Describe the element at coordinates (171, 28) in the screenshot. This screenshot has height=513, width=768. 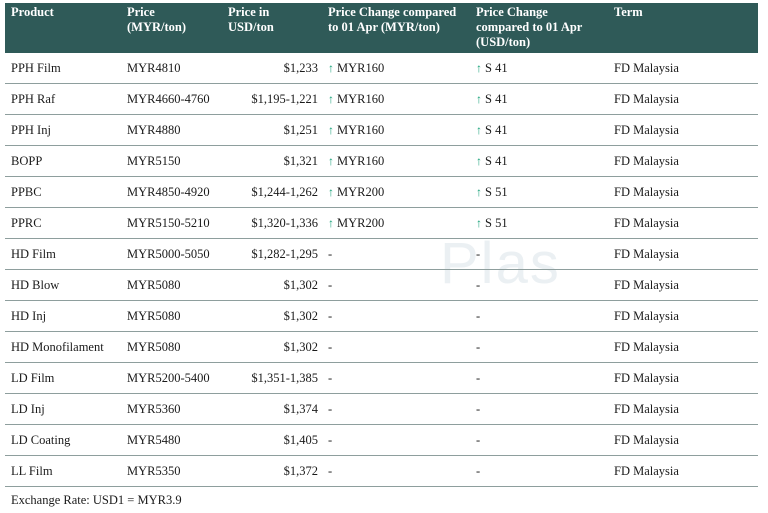
I see `header-price-myr: Price (MYR/ton)` at that location.